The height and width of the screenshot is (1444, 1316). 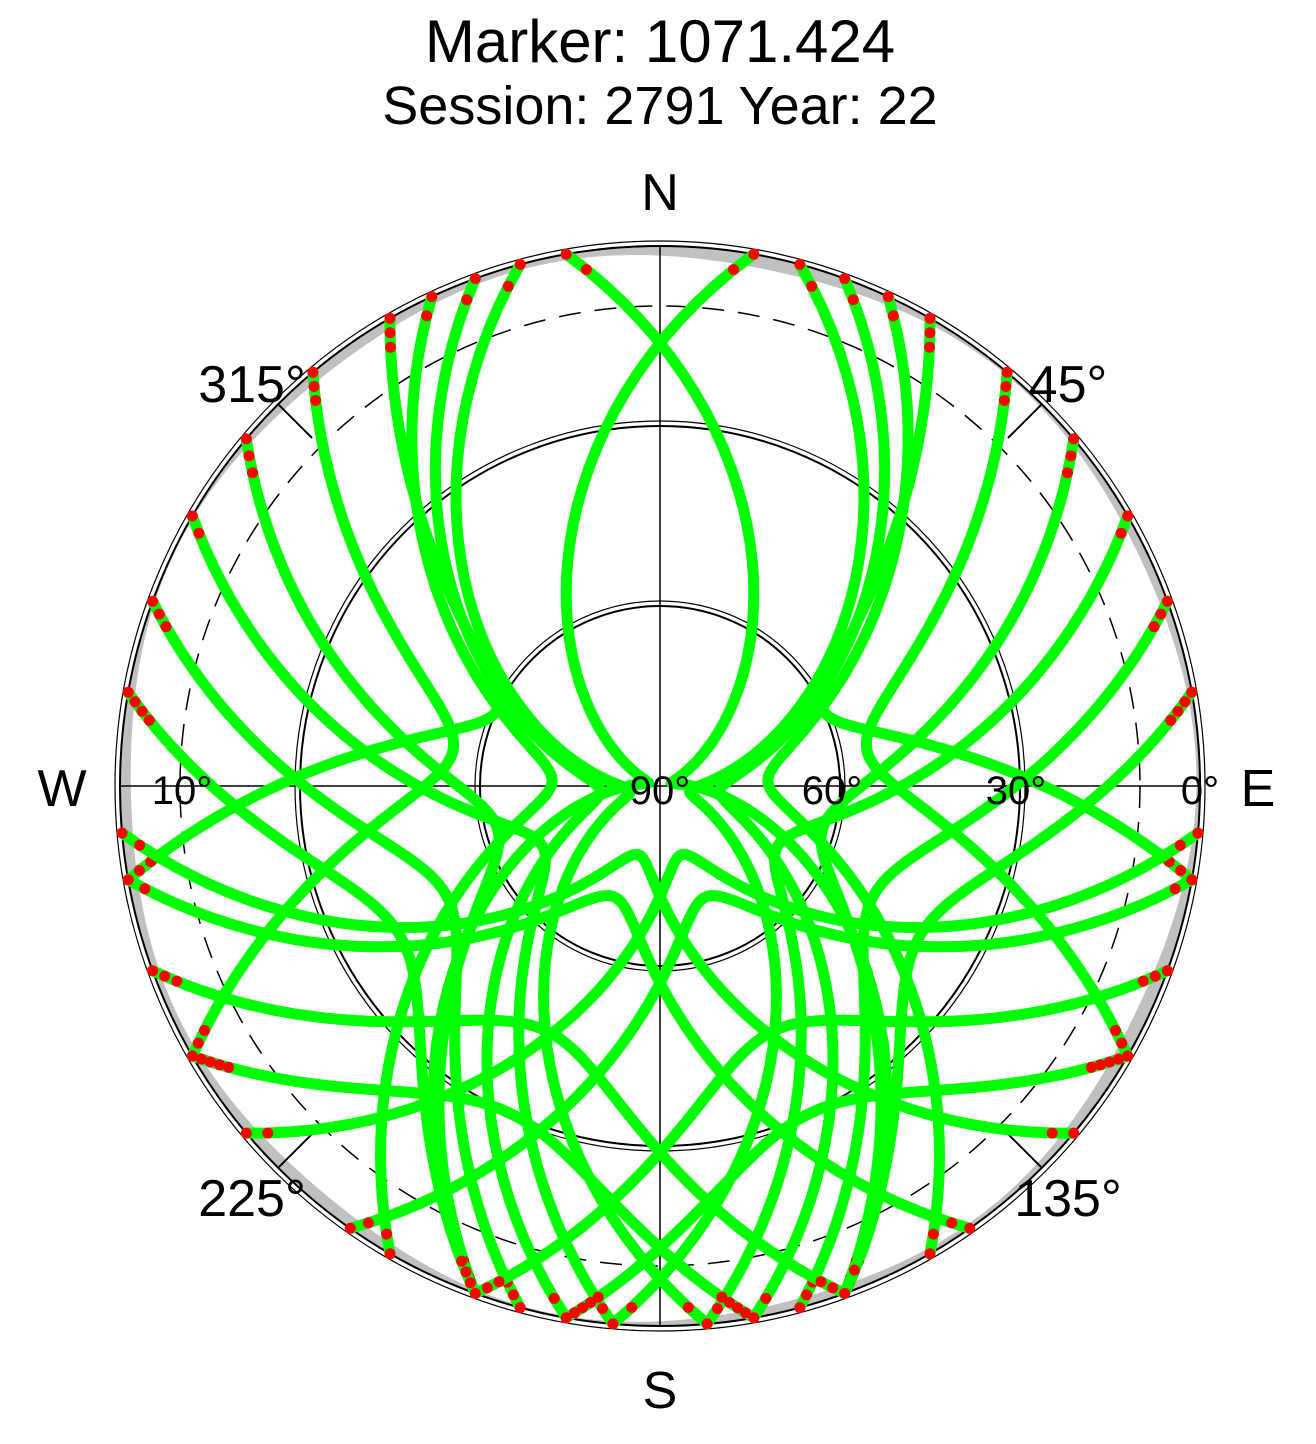 What do you see at coordinates (832, 791) in the screenshot?
I see `elevation-tick-60: 60°` at bounding box center [832, 791].